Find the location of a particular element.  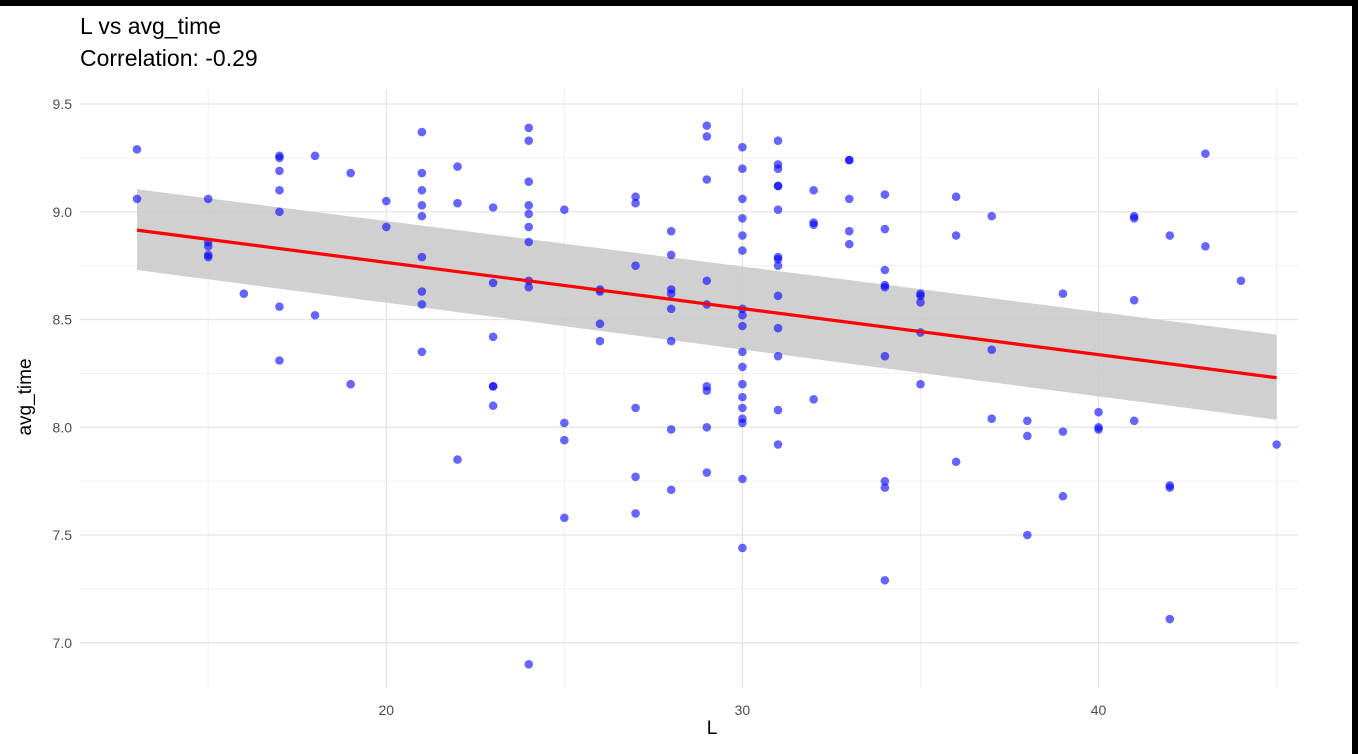

chart-subtitle: Correlation: -0.29 is located at coordinates (169, 58).